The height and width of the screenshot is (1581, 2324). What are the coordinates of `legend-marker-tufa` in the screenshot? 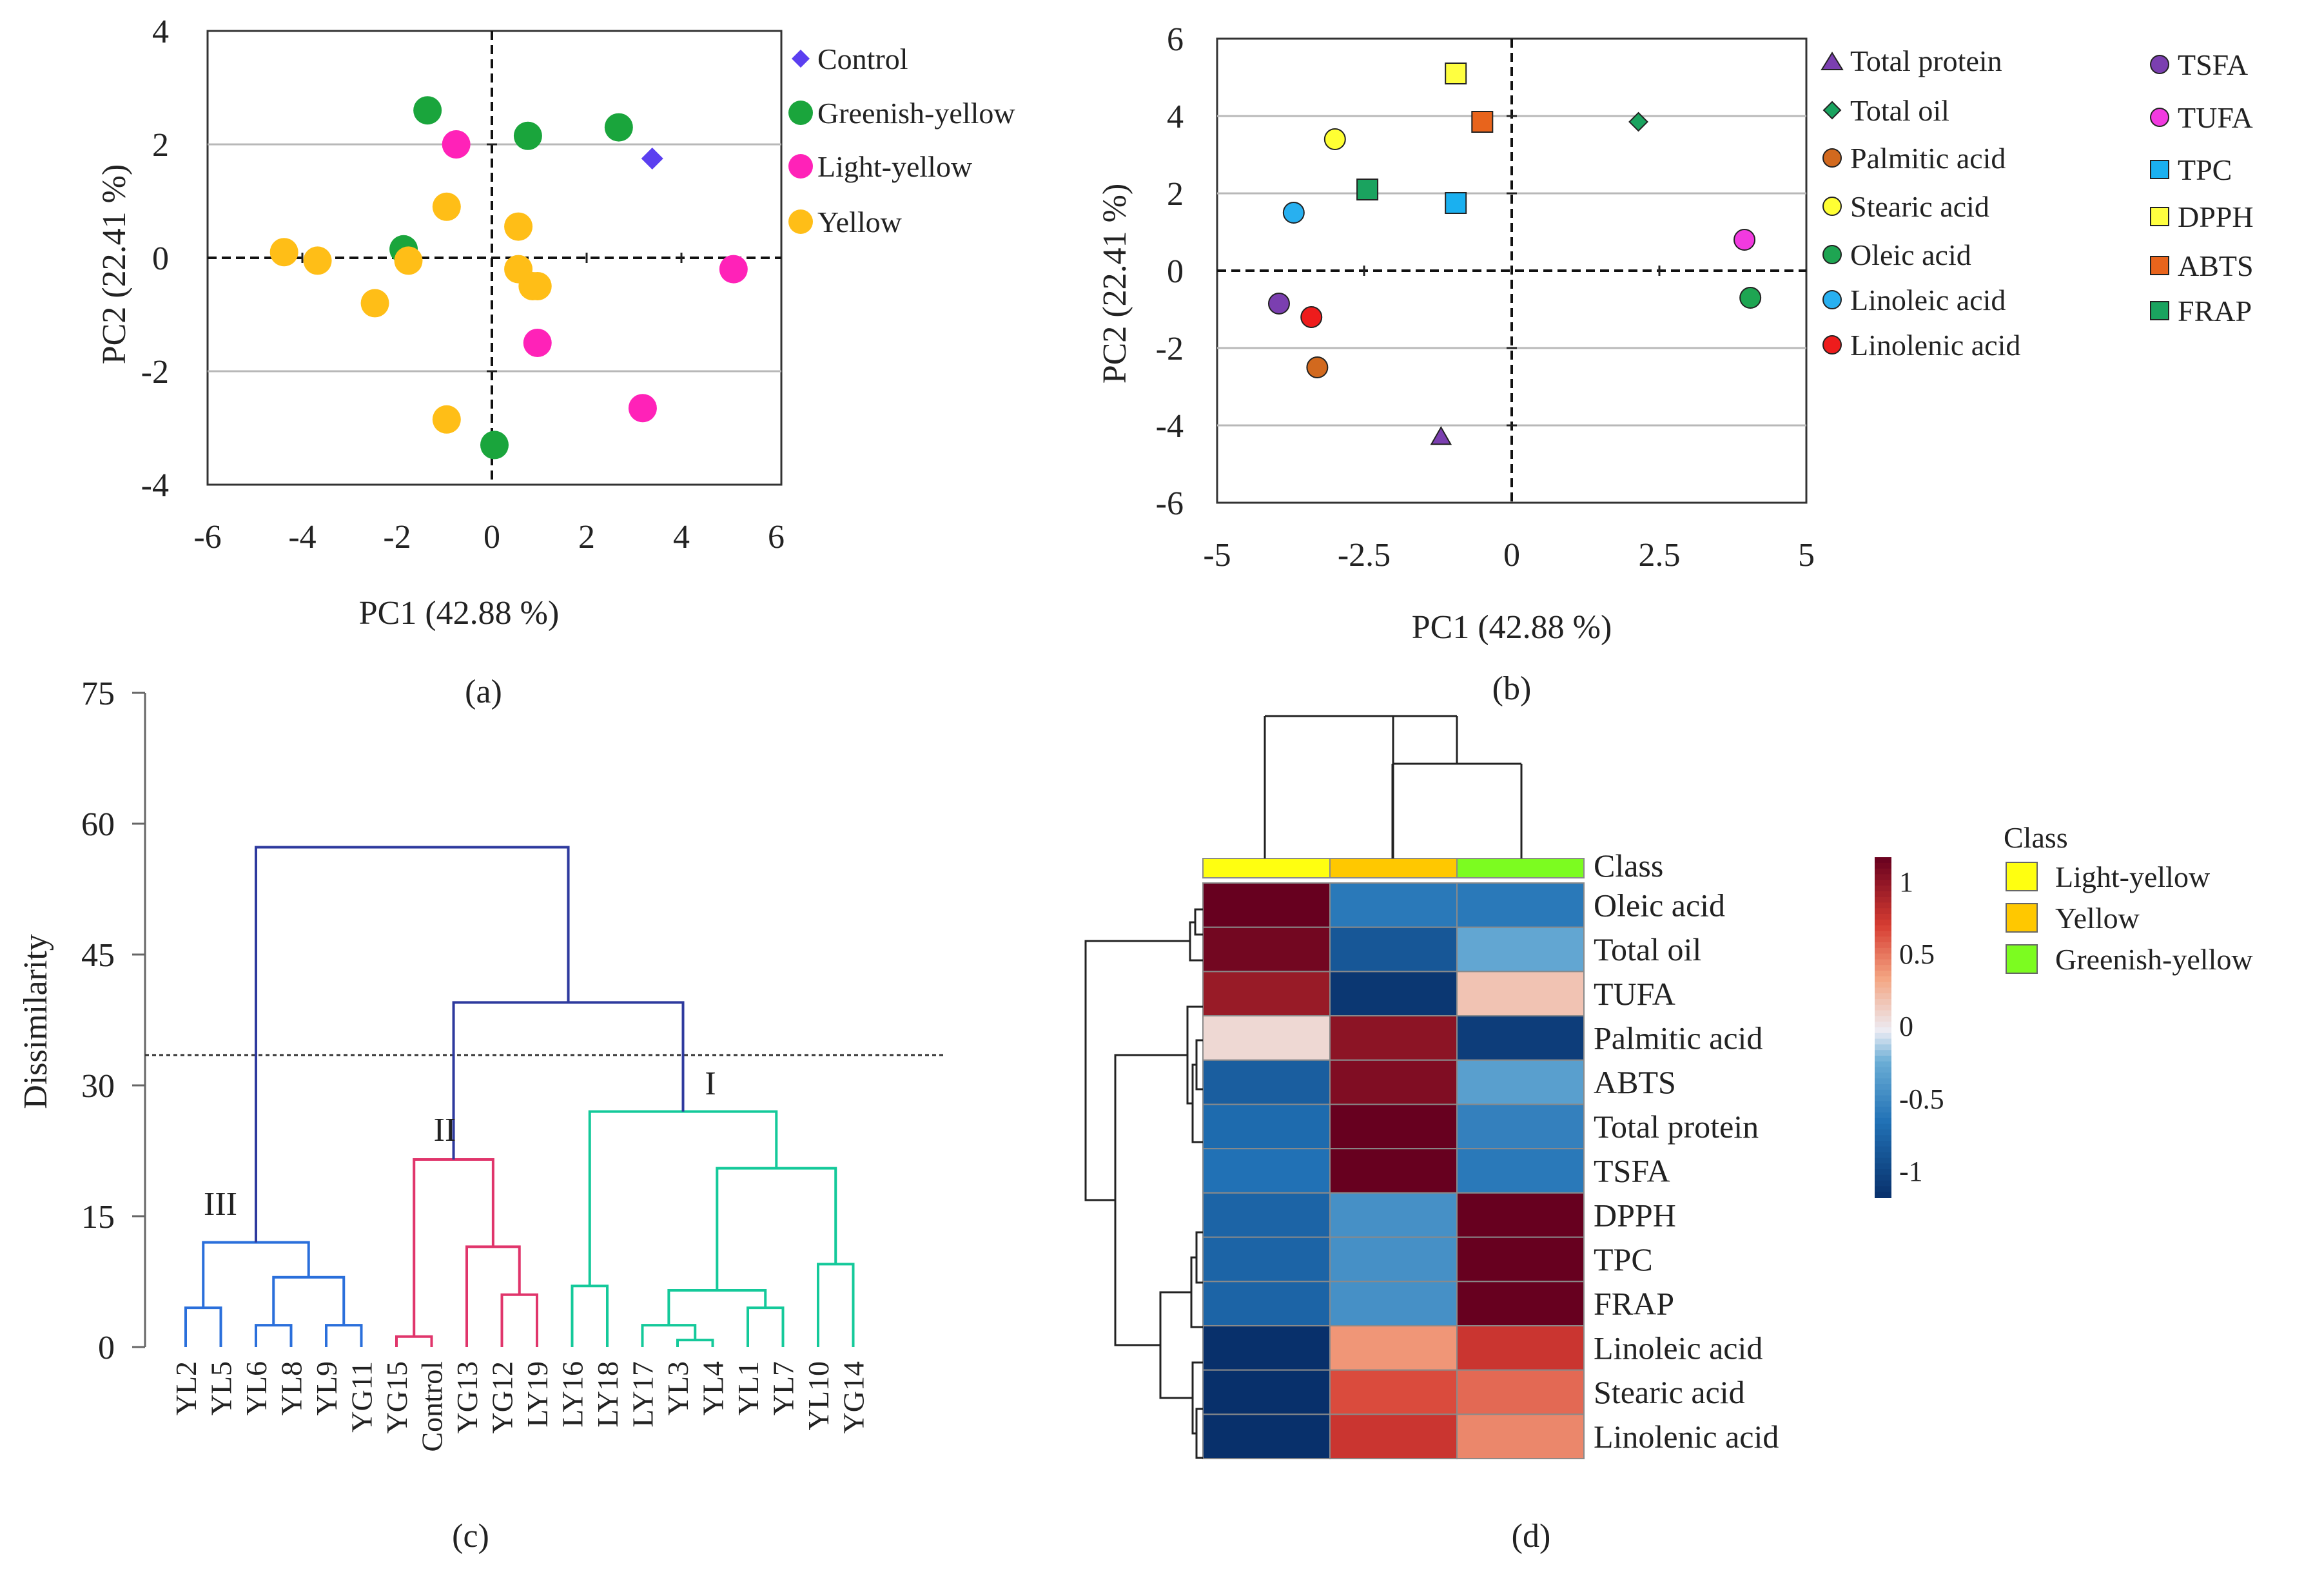 It's located at (2159, 117).